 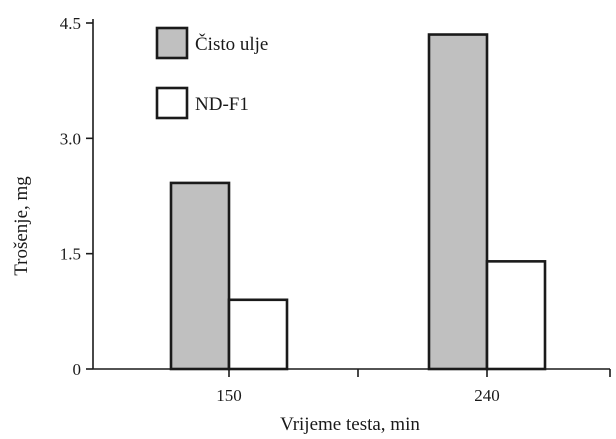 What do you see at coordinates (77, 369) in the screenshot?
I see `y-tick-label: 0` at bounding box center [77, 369].